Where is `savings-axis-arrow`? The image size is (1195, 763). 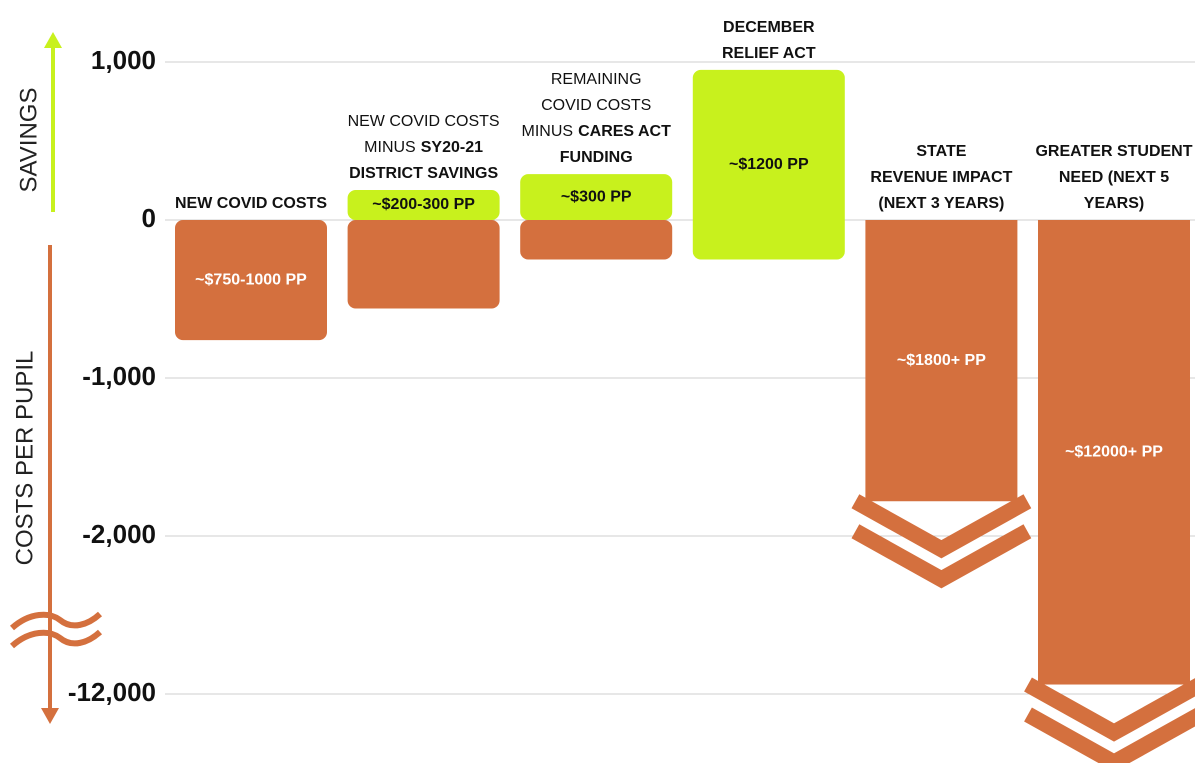
savings-axis-arrow is located at coordinates (53, 122).